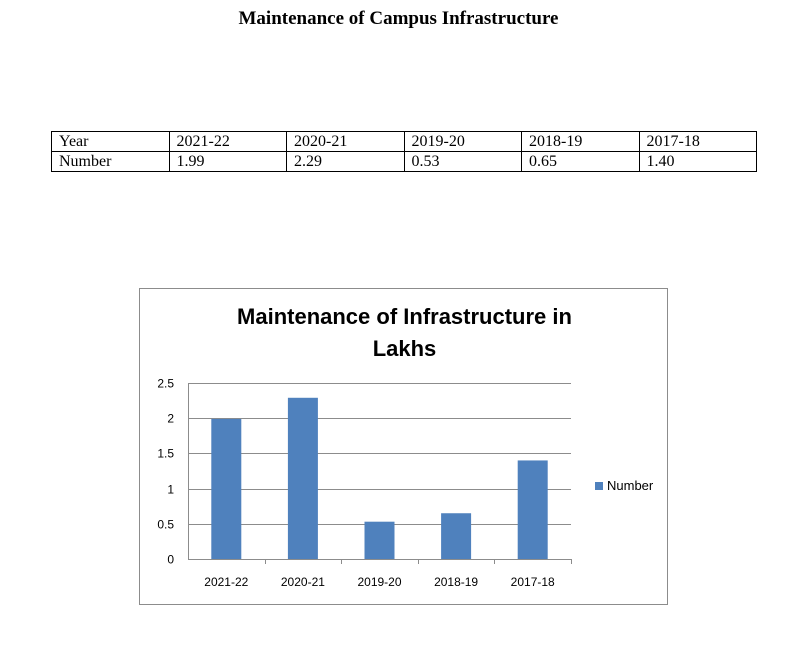  Describe the element at coordinates (165, 454) in the screenshot. I see `y-tick-label: 1.5` at that location.